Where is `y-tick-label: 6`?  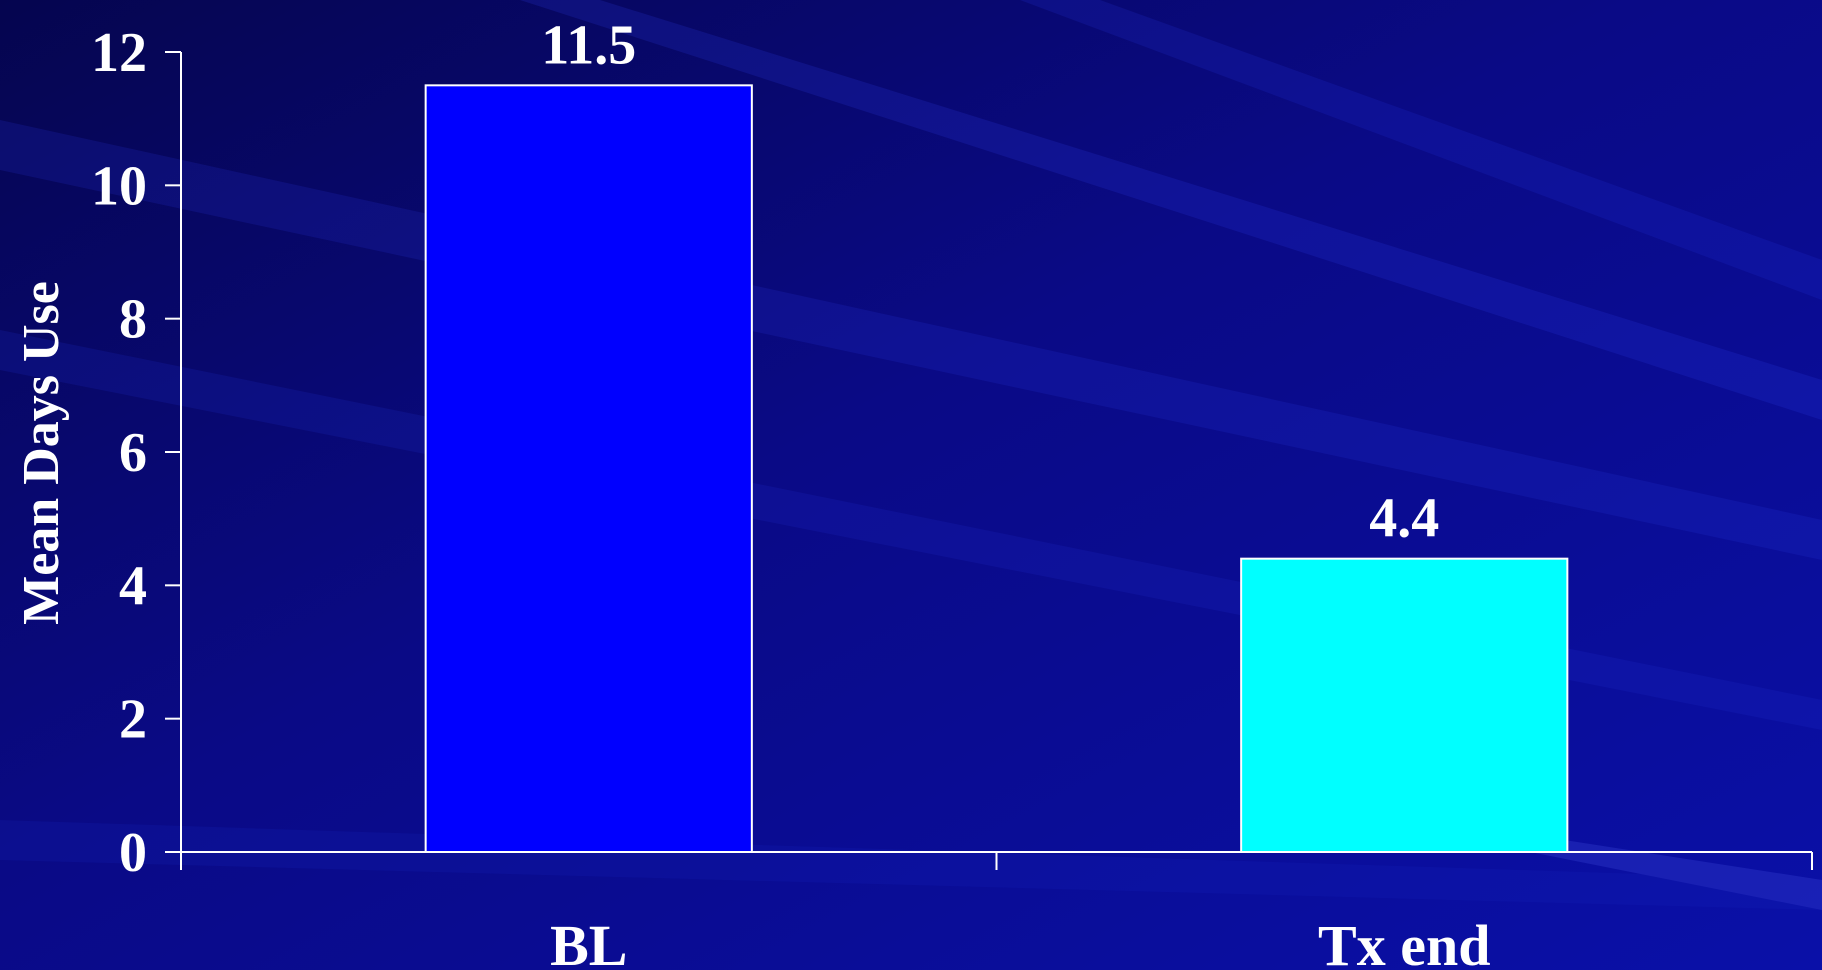
y-tick-label: 6 is located at coordinates (133, 453).